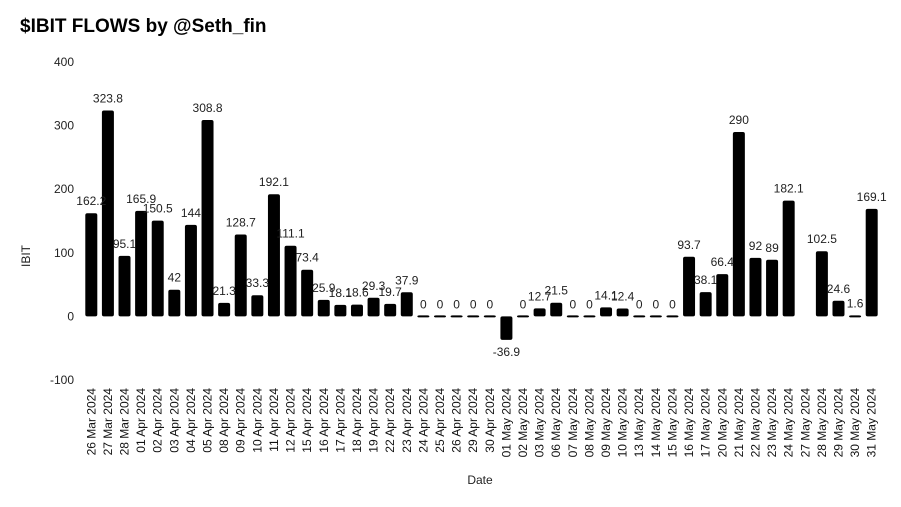 This screenshot has width=901, height=507. Describe the element at coordinates (175, 278) in the screenshot. I see `data-label: 42` at that location.